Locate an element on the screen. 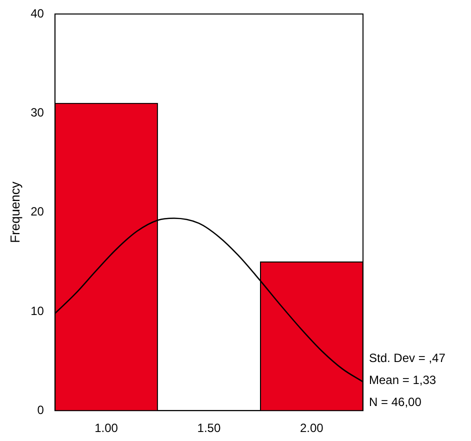  x-tick-label: 1.50 is located at coordinates (209, 428).